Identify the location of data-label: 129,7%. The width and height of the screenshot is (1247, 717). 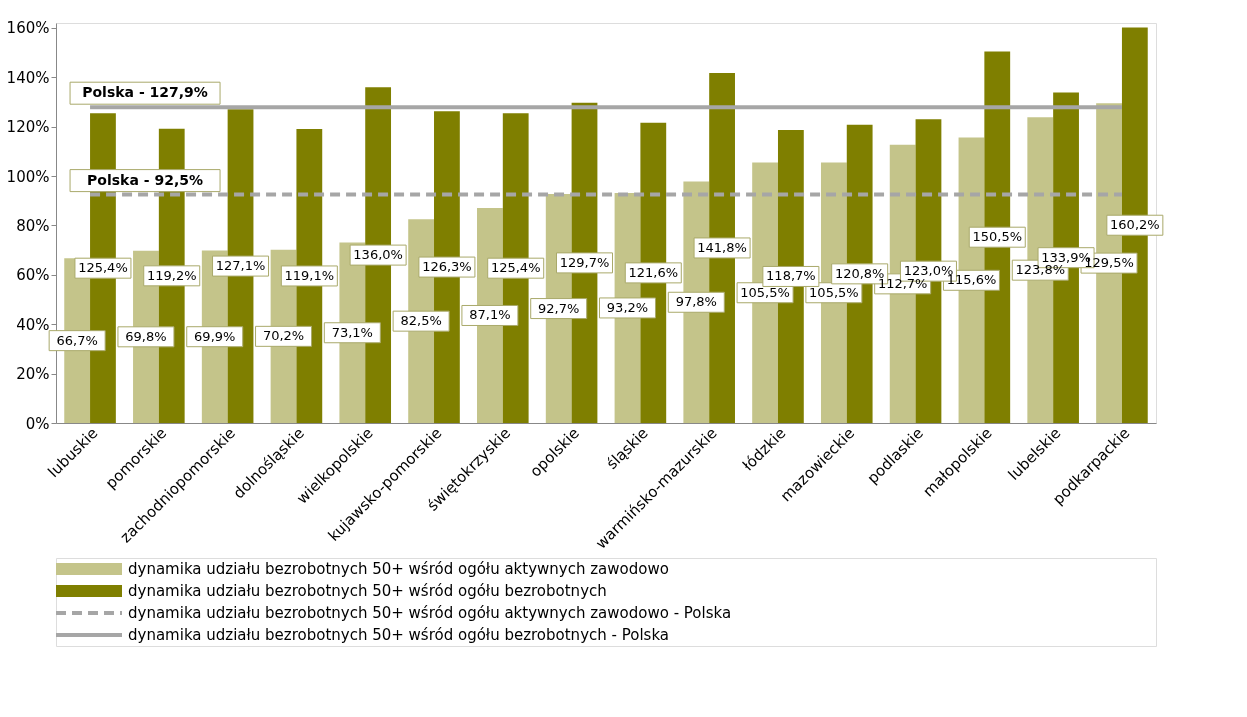
(584, 262).